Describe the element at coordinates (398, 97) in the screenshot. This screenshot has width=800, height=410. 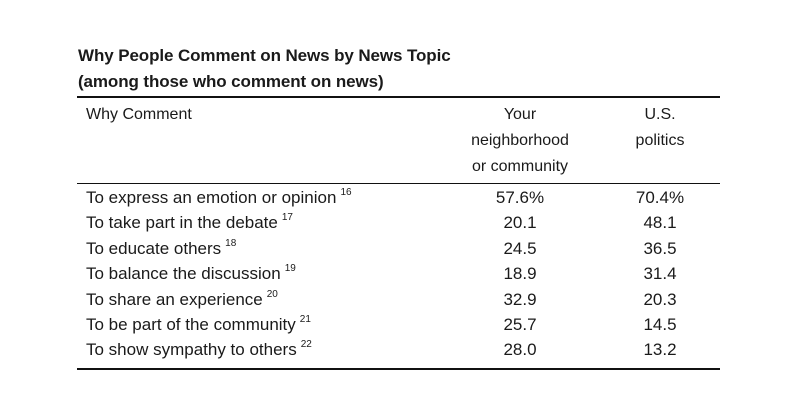
I see `top-rule` at that location.